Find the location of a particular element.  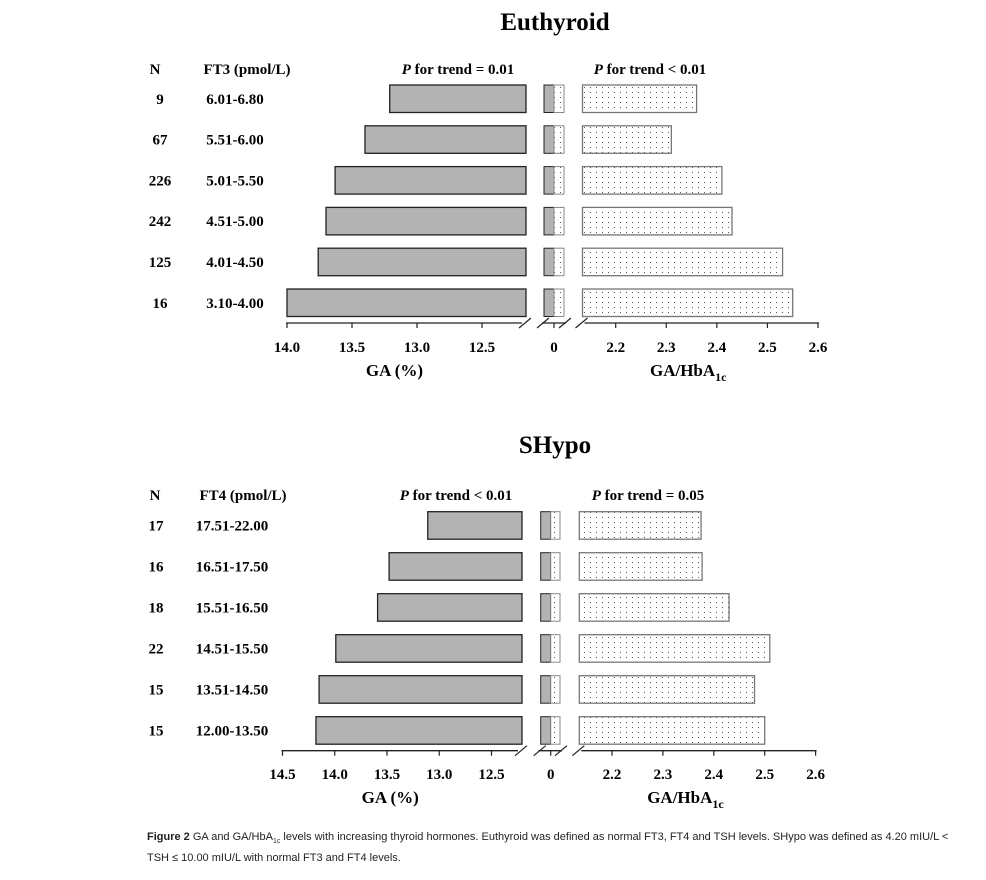

row-n: 67 is located at coordinates (161, 141).